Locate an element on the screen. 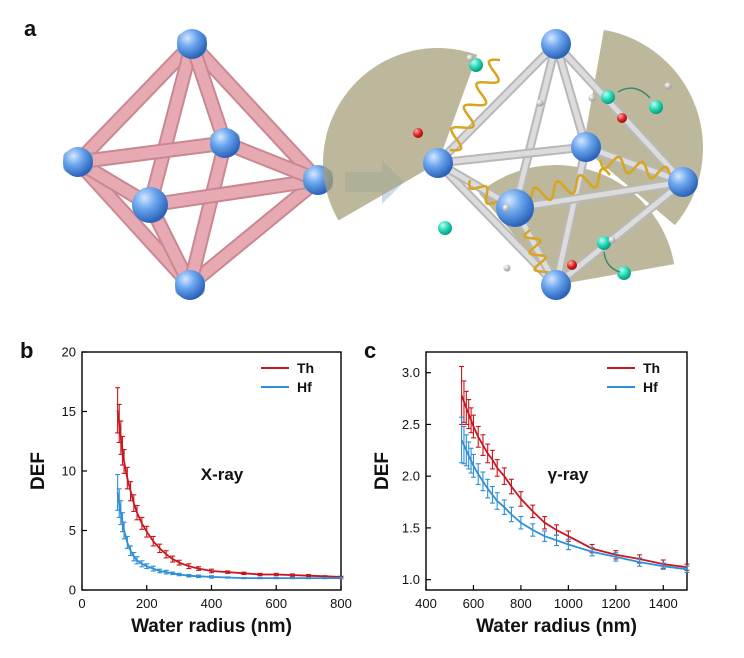 This screenshot has width=744, height=658. y-tick-label: 1.0 is located at coordinates (411, 579).